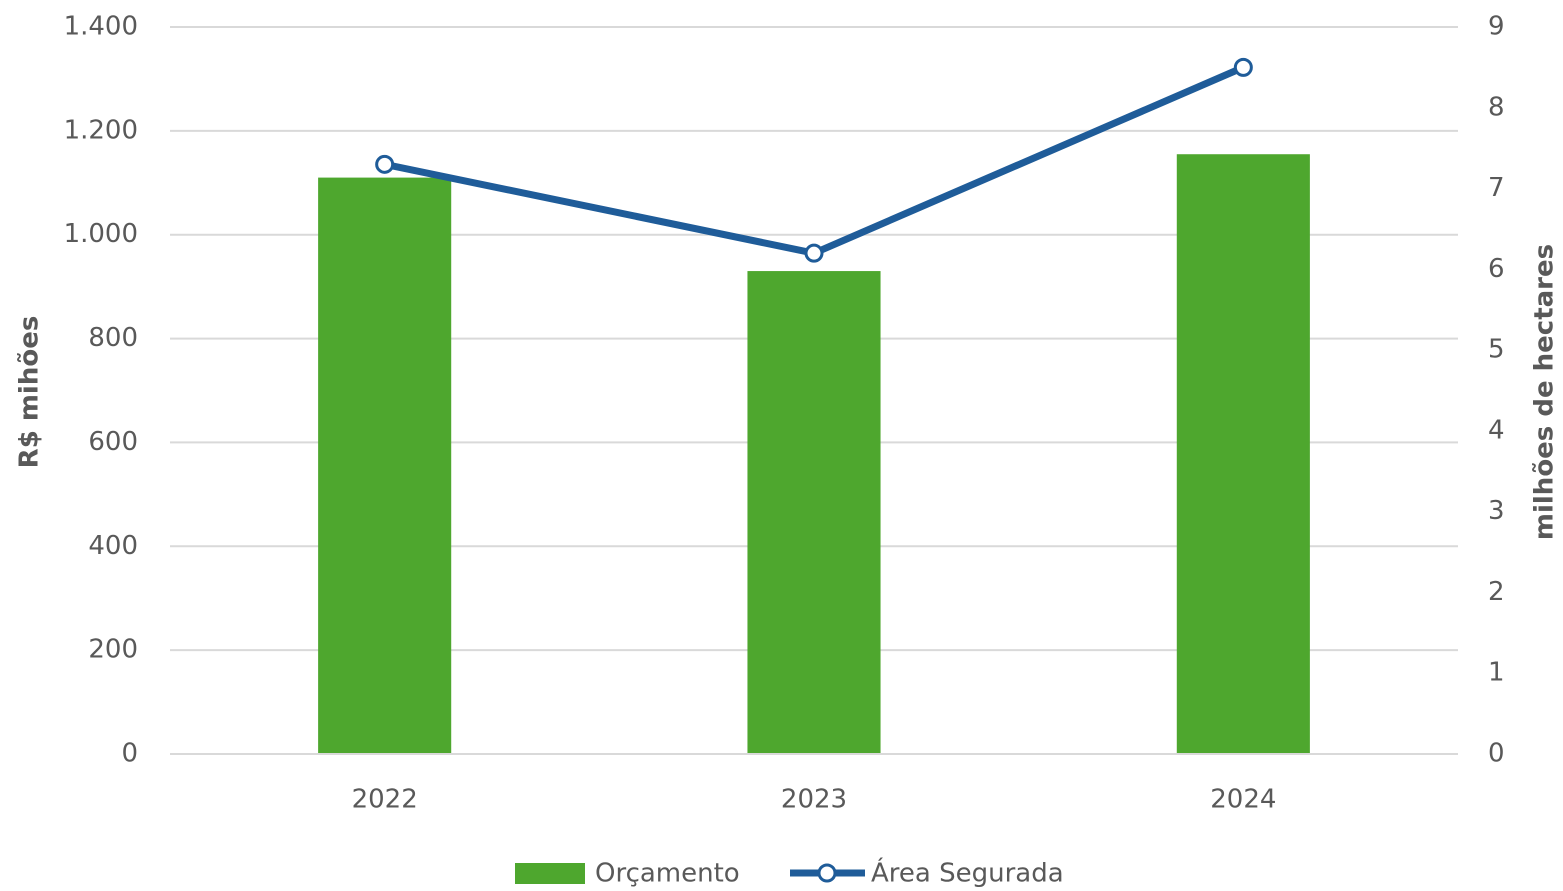  I want to click on y-tick-label: 1.200, so click(101, 130).